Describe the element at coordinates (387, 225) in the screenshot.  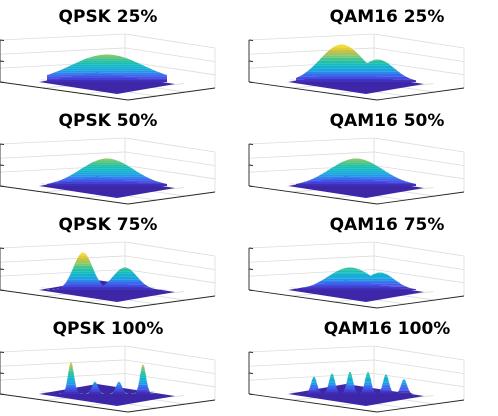
I see `plot-title: QAM16 75%` at that location.